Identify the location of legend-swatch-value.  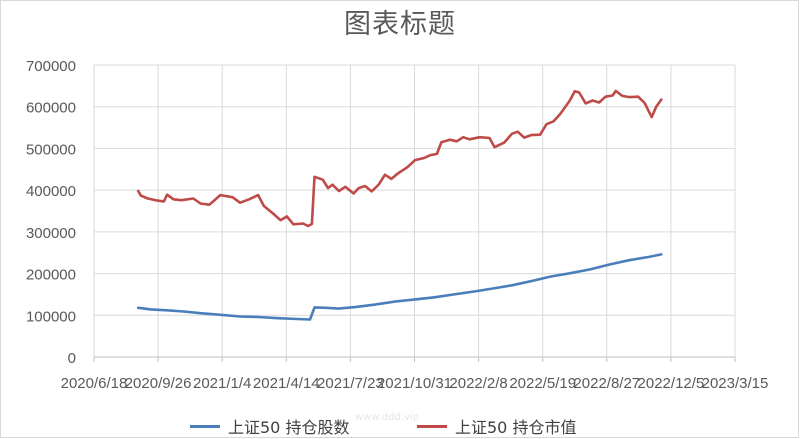
(432, 426).